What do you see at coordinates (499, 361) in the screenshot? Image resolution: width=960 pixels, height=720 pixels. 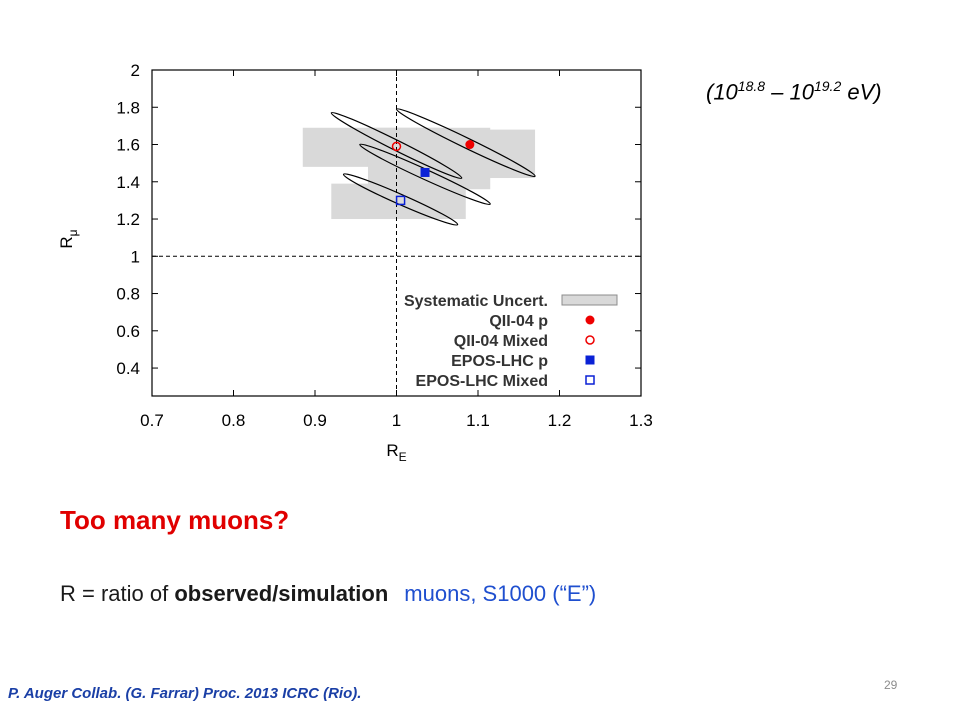 I see `legend-label: EPOS-LHC p` at bounding box center [499, 361].